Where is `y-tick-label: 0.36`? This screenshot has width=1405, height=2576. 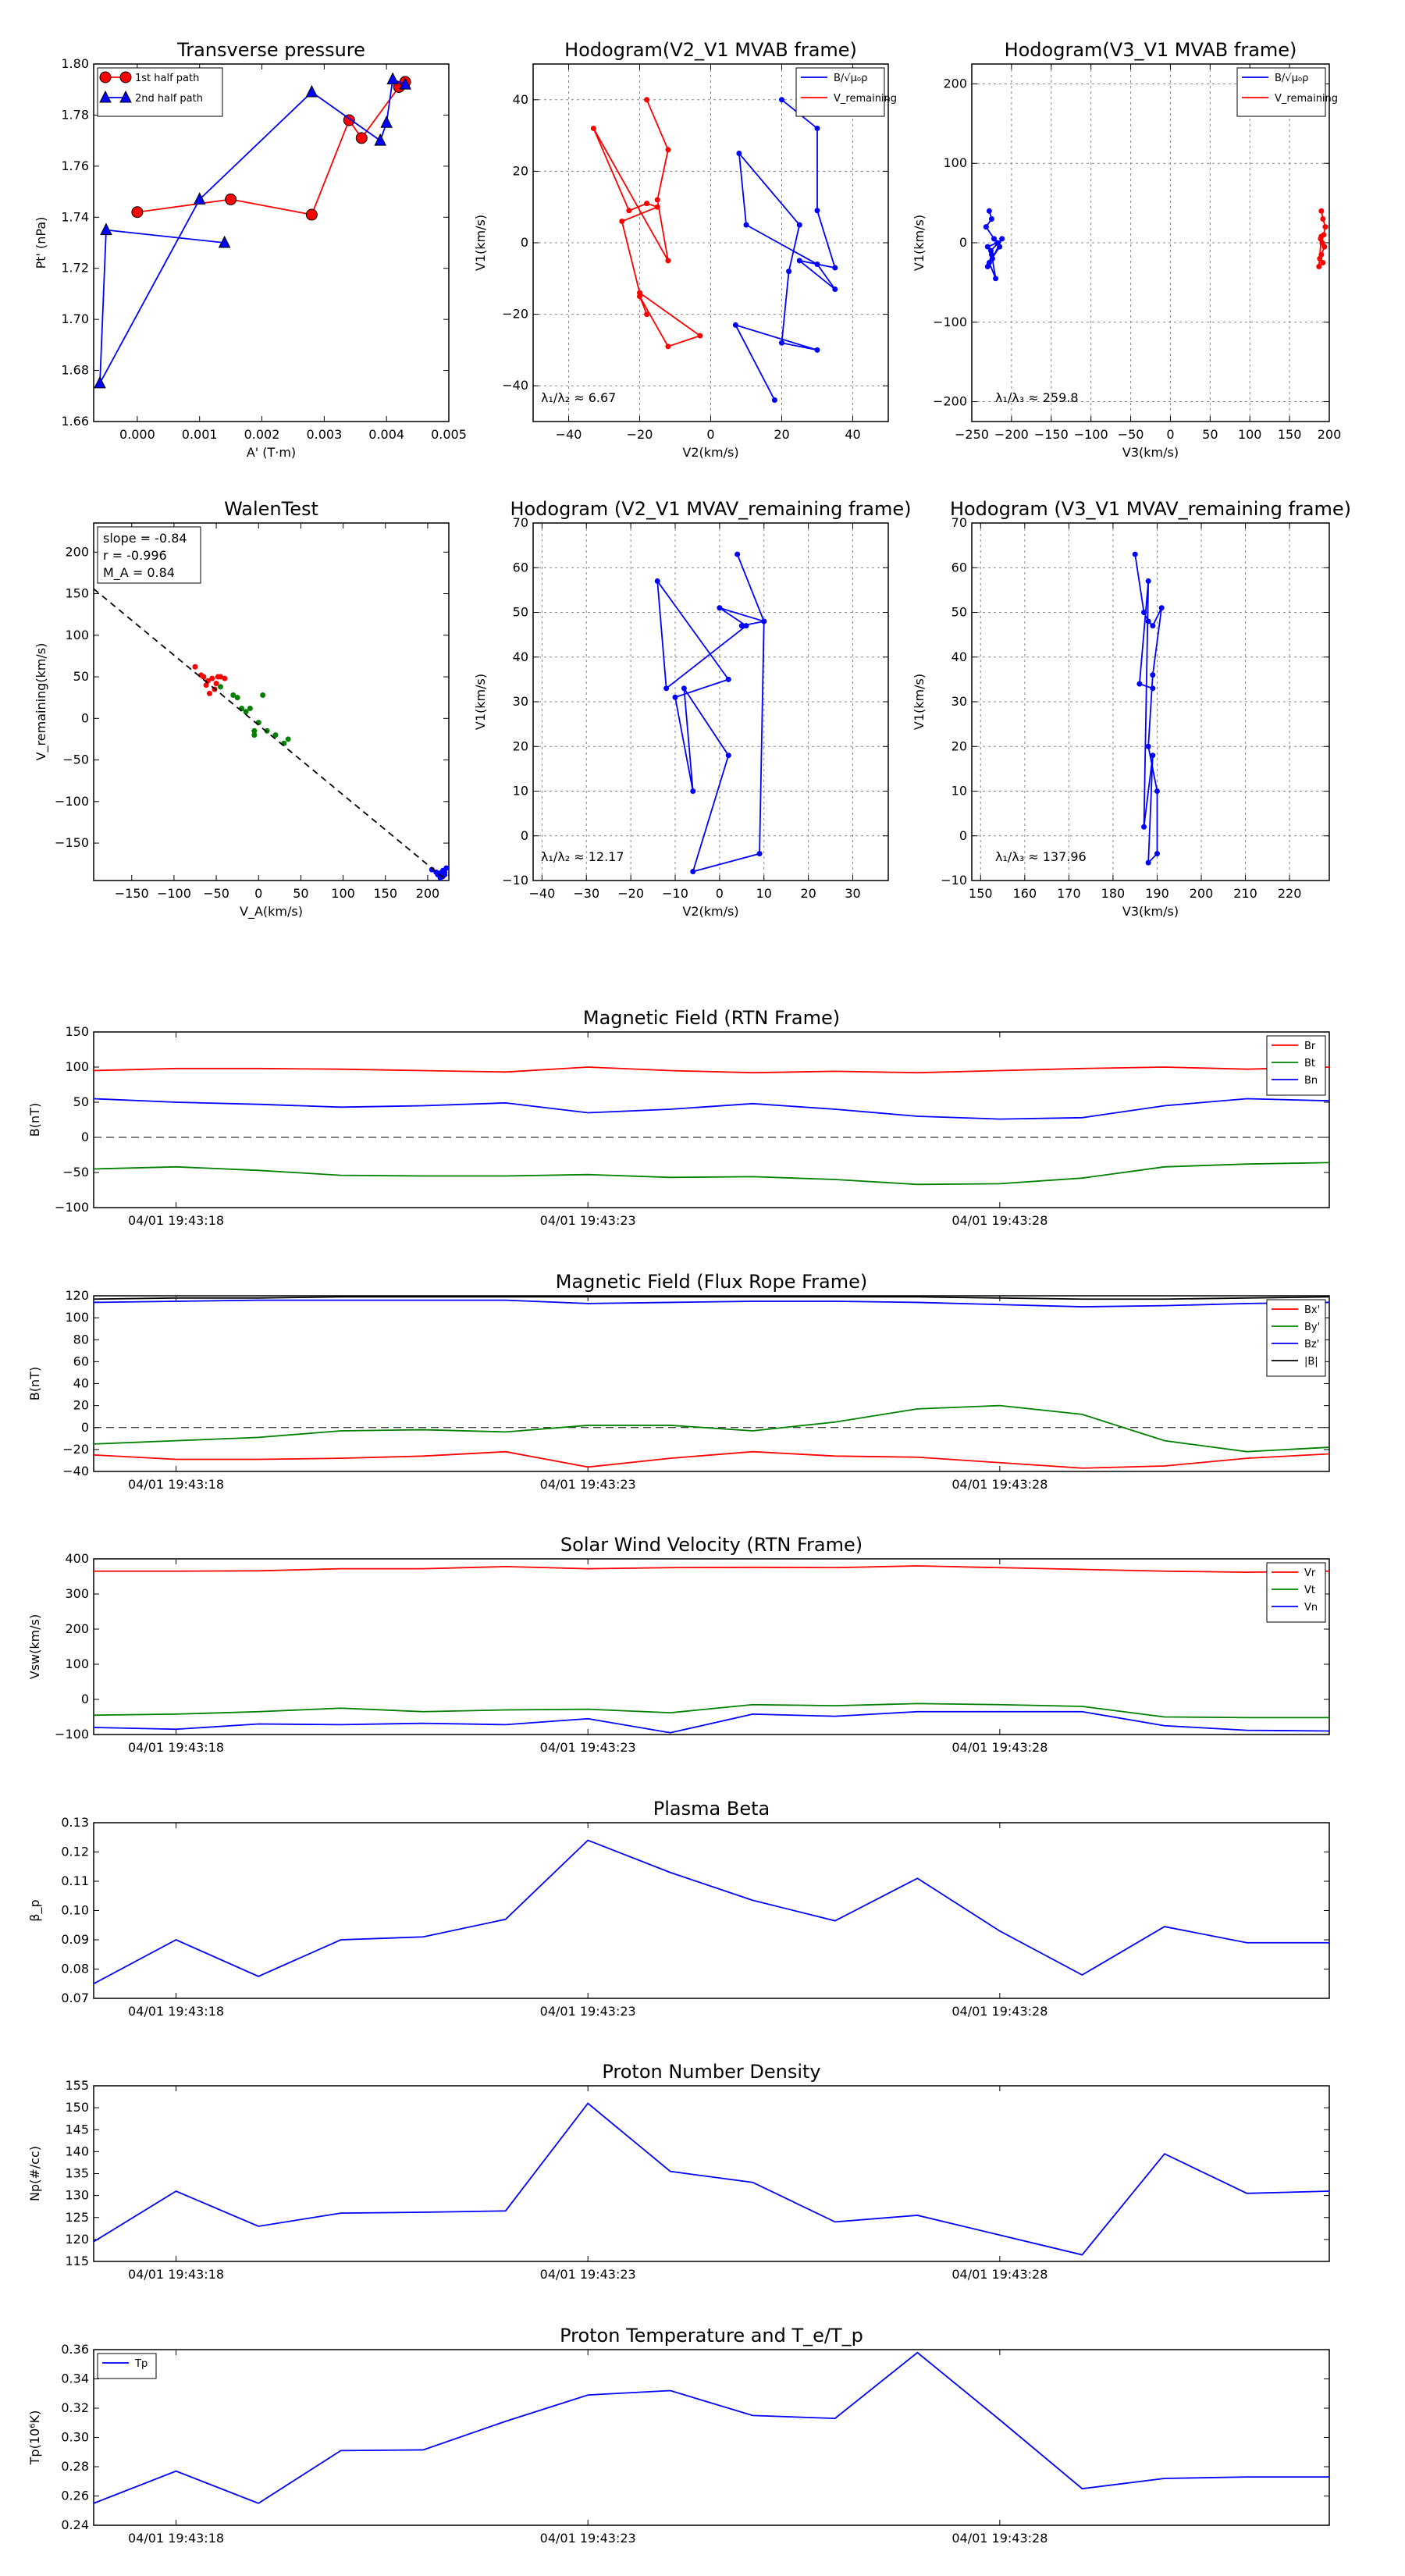
y-tick-label: 0.36 is located at coordinates (75, 2349).